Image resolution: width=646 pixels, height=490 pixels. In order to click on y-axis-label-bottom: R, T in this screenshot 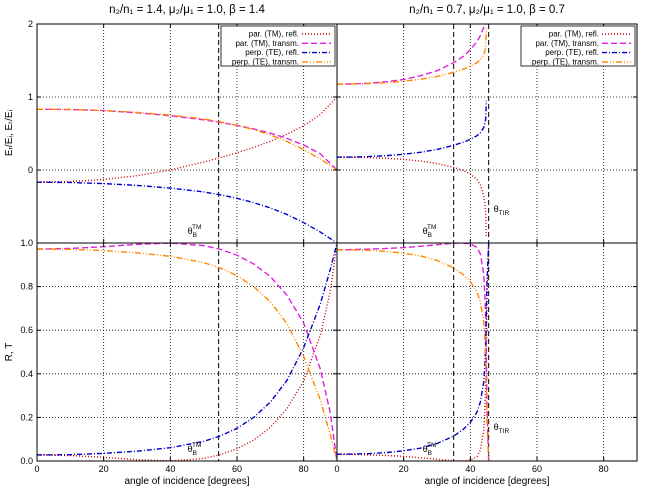, I will do `click(9, 352)`.